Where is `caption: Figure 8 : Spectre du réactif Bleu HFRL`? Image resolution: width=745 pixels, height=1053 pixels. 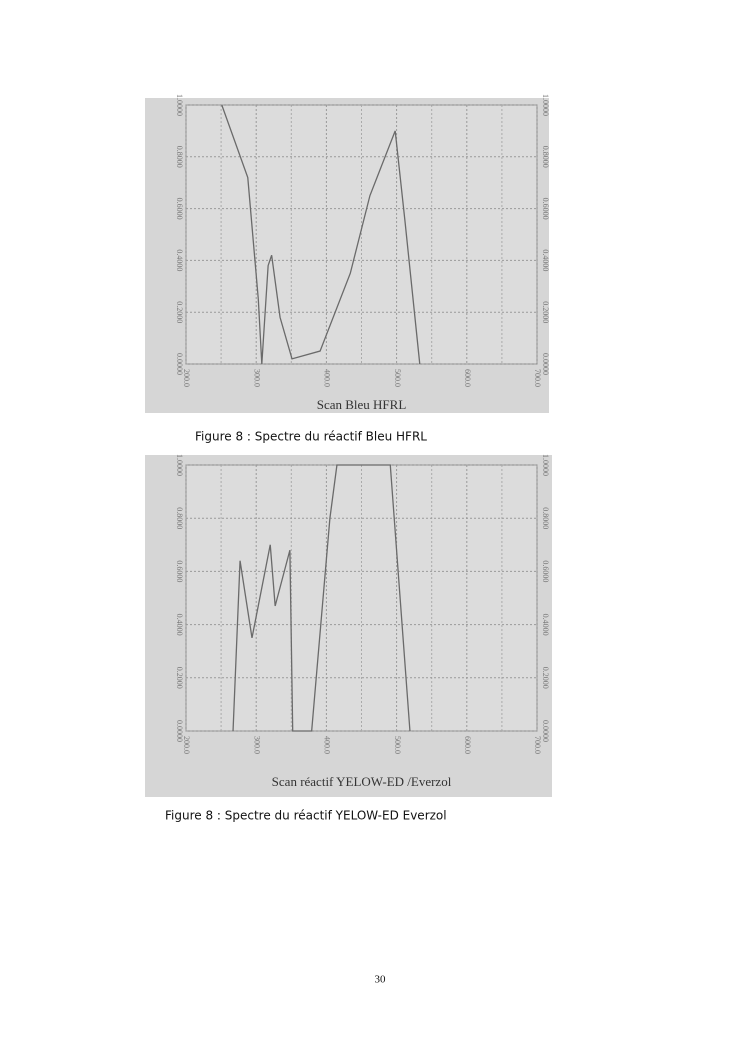
caption: Figure 8 : Spectre du réactif Bleu HFRL is located at coordinates (311, 437).